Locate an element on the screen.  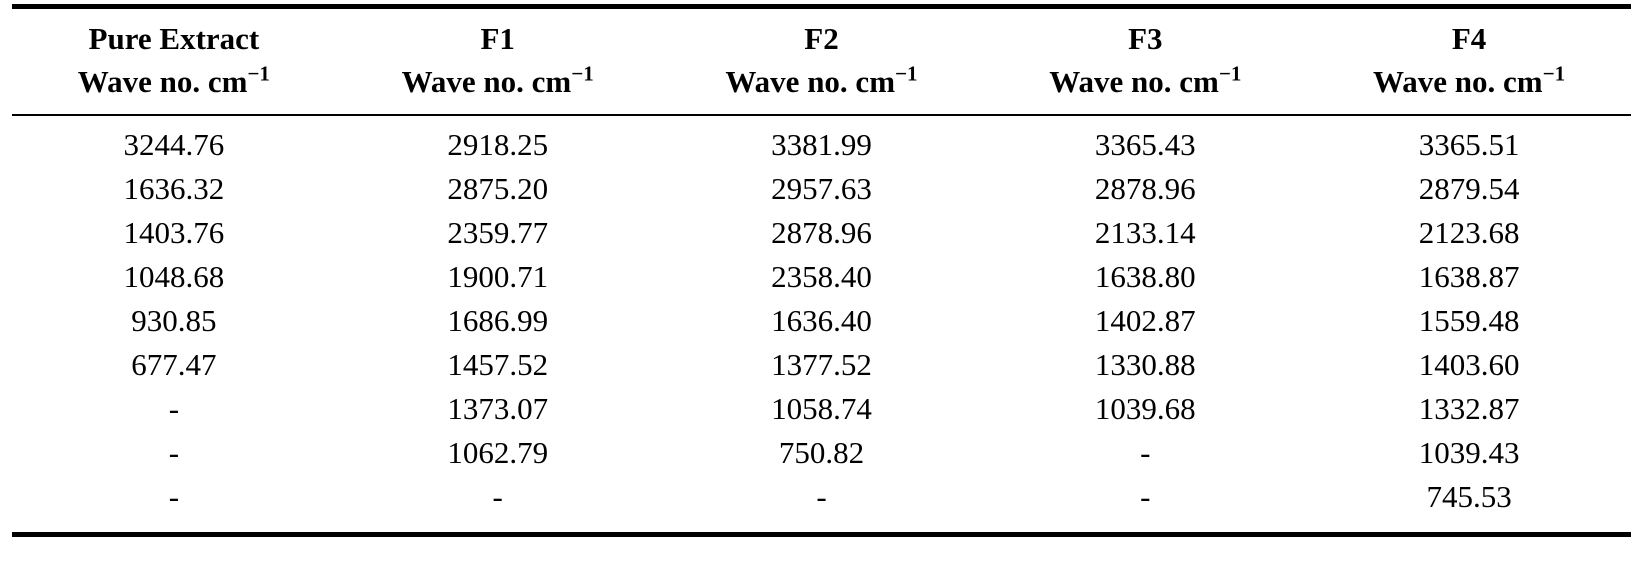
column-header-f1: F1 Wave no. cm−1 is located at coordinates (497, 61).